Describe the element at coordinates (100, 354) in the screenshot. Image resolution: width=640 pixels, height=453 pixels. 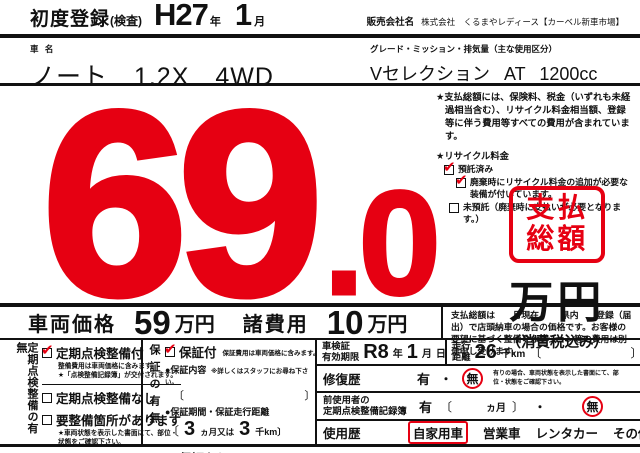
I see `maintenance-with-label: 定期点検整備付` at that location.